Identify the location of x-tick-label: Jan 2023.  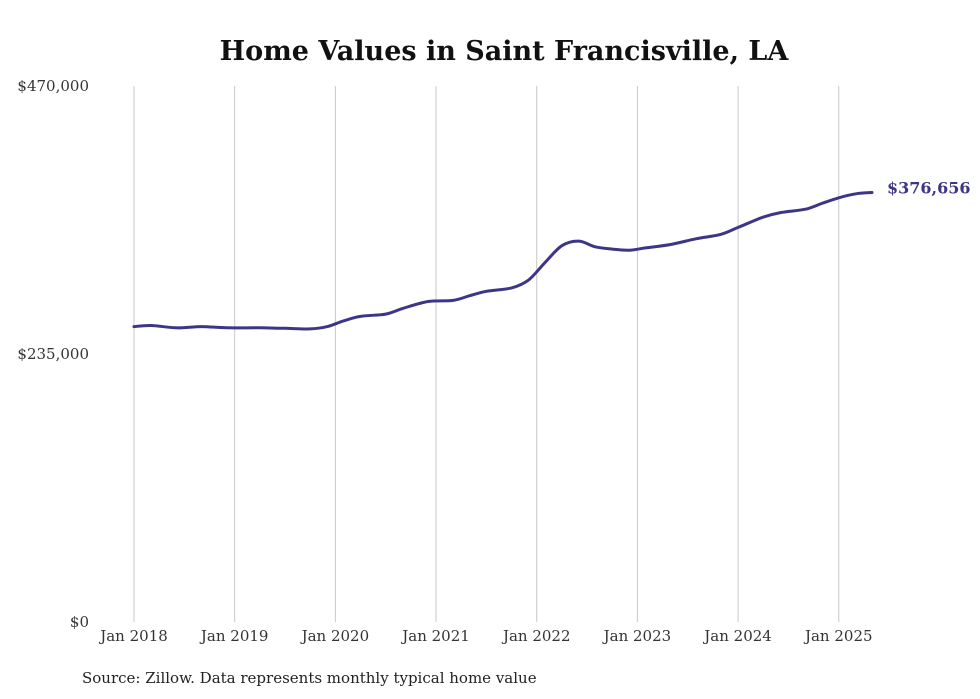
(637, 636).